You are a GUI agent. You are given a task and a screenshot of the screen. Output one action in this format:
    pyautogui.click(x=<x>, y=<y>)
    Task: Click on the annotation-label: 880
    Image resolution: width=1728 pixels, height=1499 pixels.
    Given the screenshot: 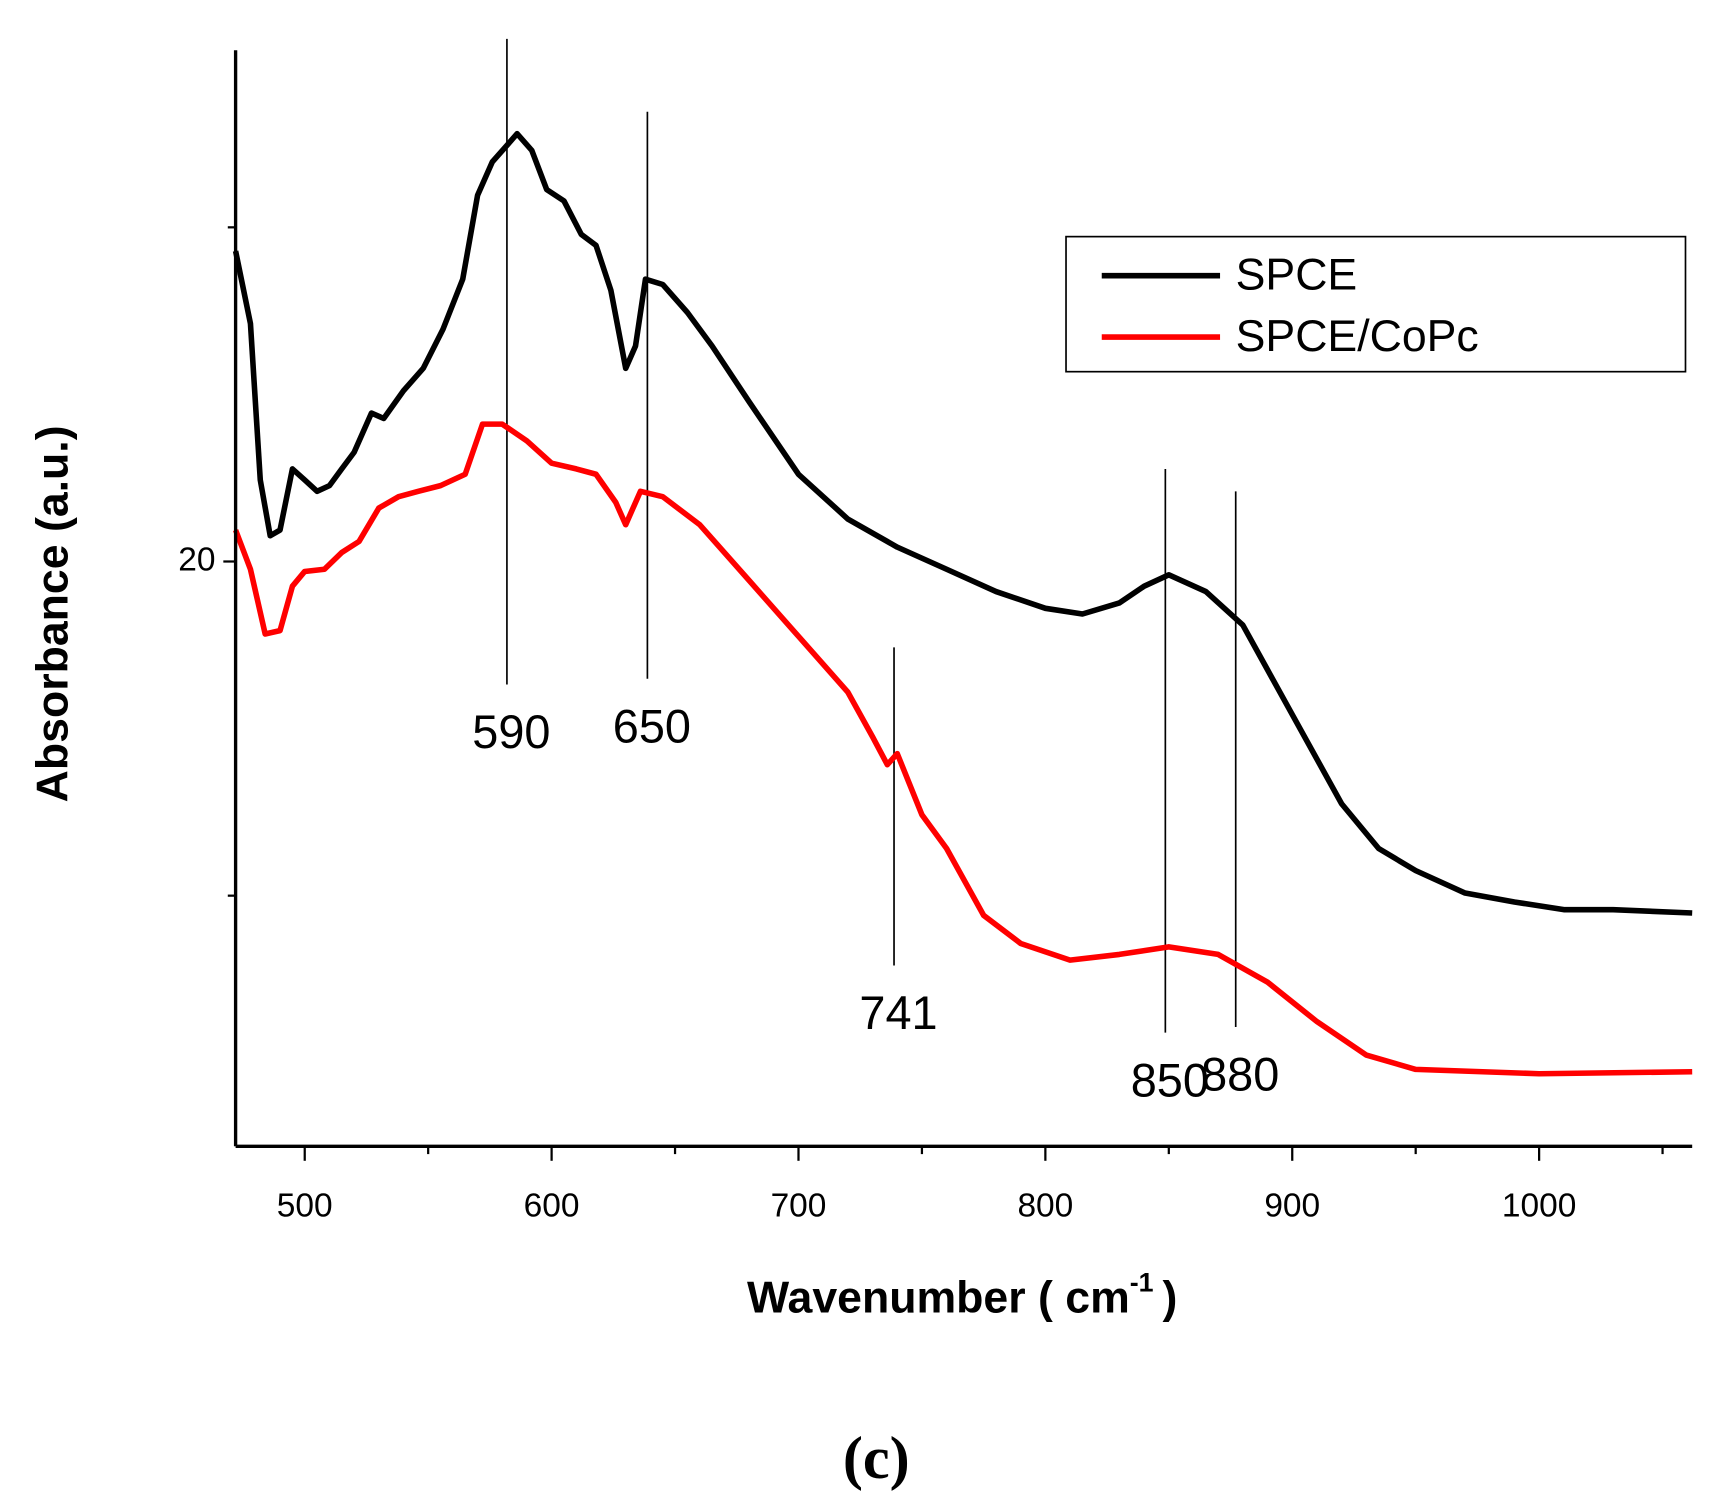 What is the action you would take?
    pyautogui.click(x=1240, y=1075)
    